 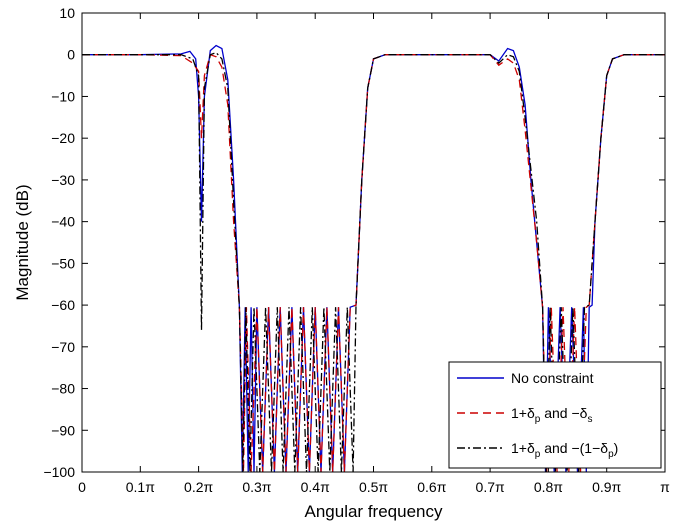 I want to click on y-tick-label: −10, so click(x=63, y=96).